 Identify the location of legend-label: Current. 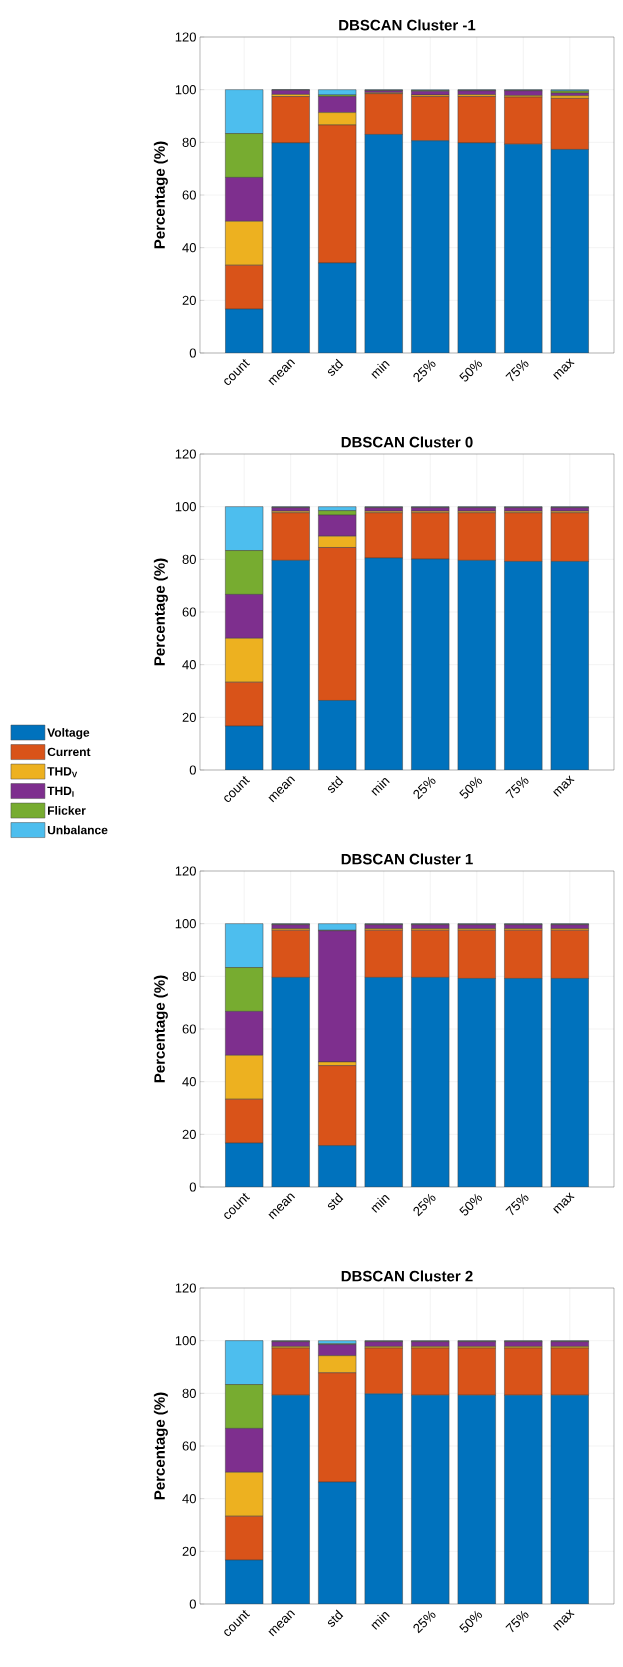
(69, 752).